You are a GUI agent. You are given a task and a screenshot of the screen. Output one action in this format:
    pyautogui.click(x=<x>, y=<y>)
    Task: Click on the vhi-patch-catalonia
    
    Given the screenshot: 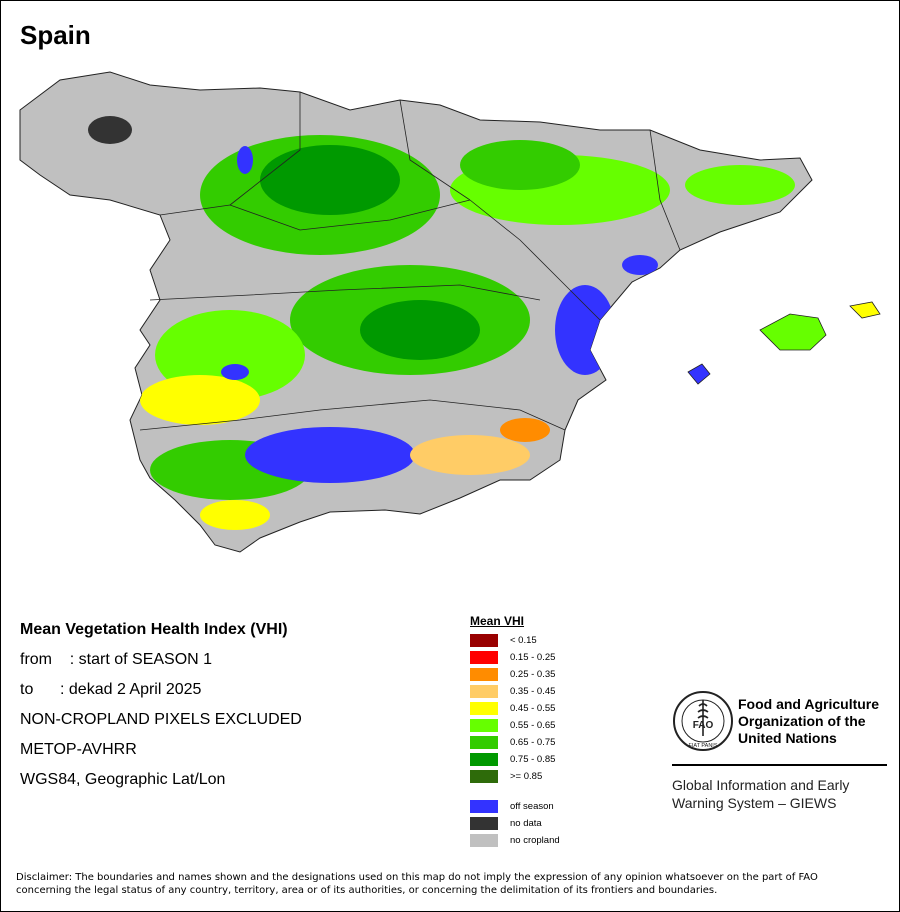 What is the action you would take?
    pyautogui.click(x=740, y=185)
    